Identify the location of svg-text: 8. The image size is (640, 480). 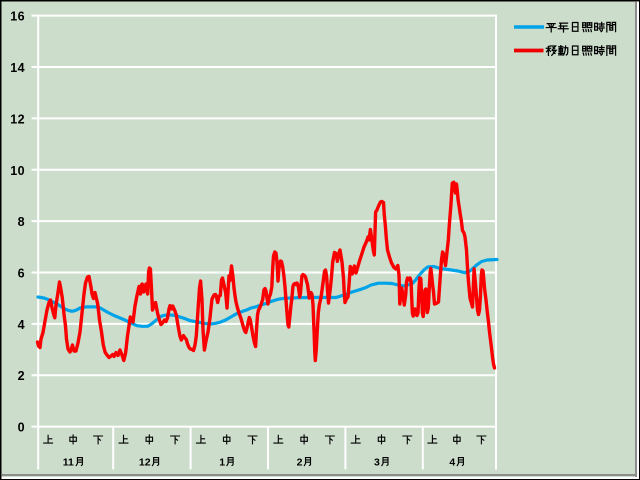
(21, 222).